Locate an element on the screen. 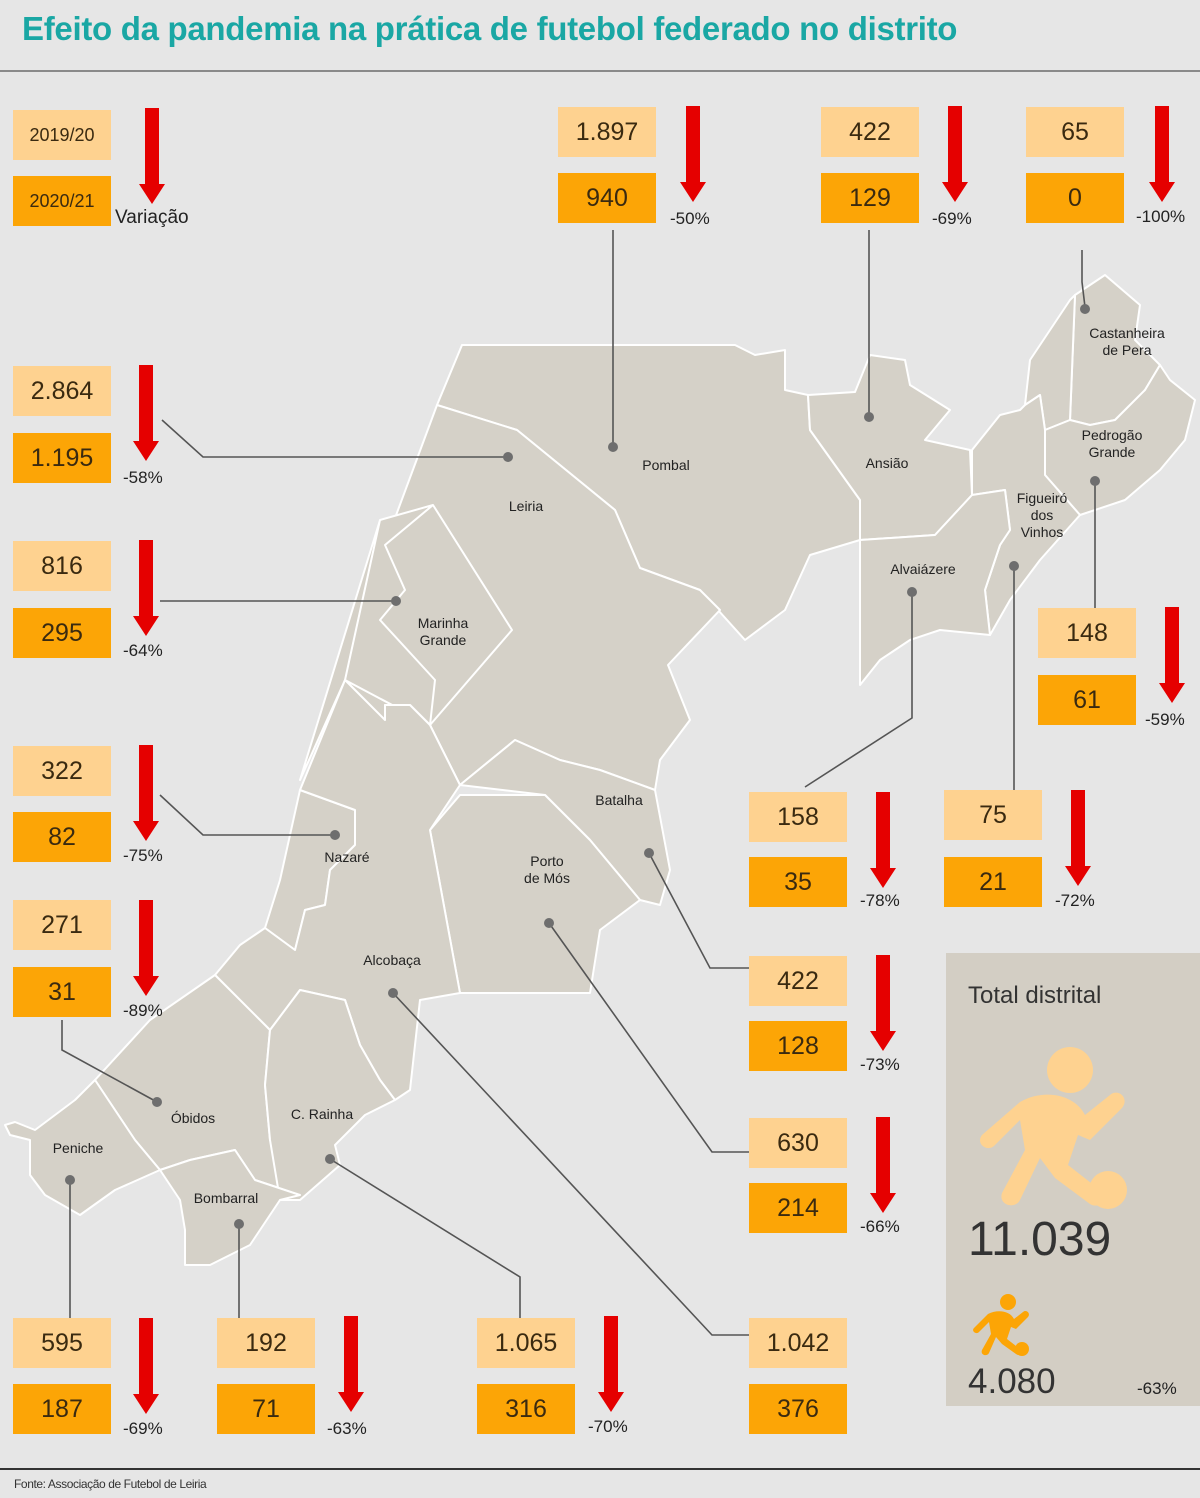 This screenshot has height=1498, width=1200. municipality-caldas-da-rainha is located at coordinates (330, 1095).